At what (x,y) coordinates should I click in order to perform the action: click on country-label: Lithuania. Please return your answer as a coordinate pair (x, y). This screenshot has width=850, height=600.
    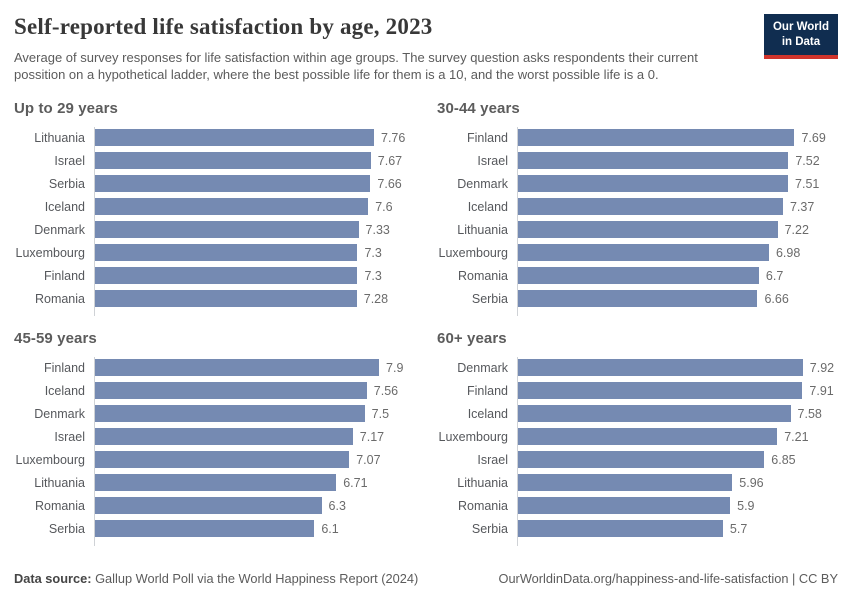
    Looking at the image, I should click on (59, 482).